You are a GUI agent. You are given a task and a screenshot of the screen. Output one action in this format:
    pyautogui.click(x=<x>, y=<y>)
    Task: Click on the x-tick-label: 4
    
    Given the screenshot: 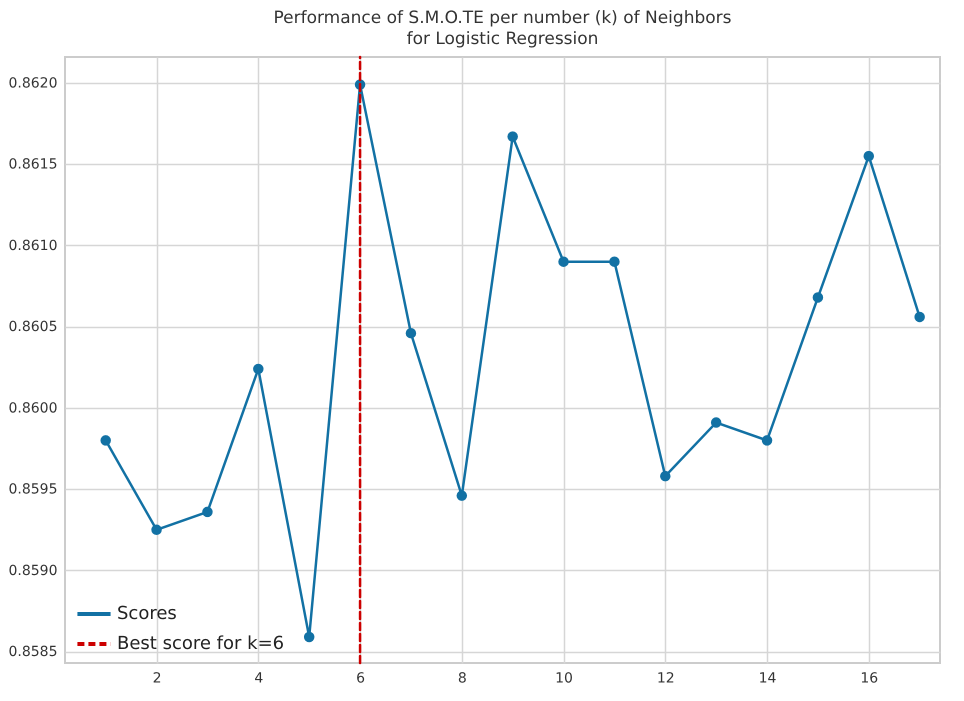 What is the action you would take?
    pyautogui.click(x=259, y=678)
    